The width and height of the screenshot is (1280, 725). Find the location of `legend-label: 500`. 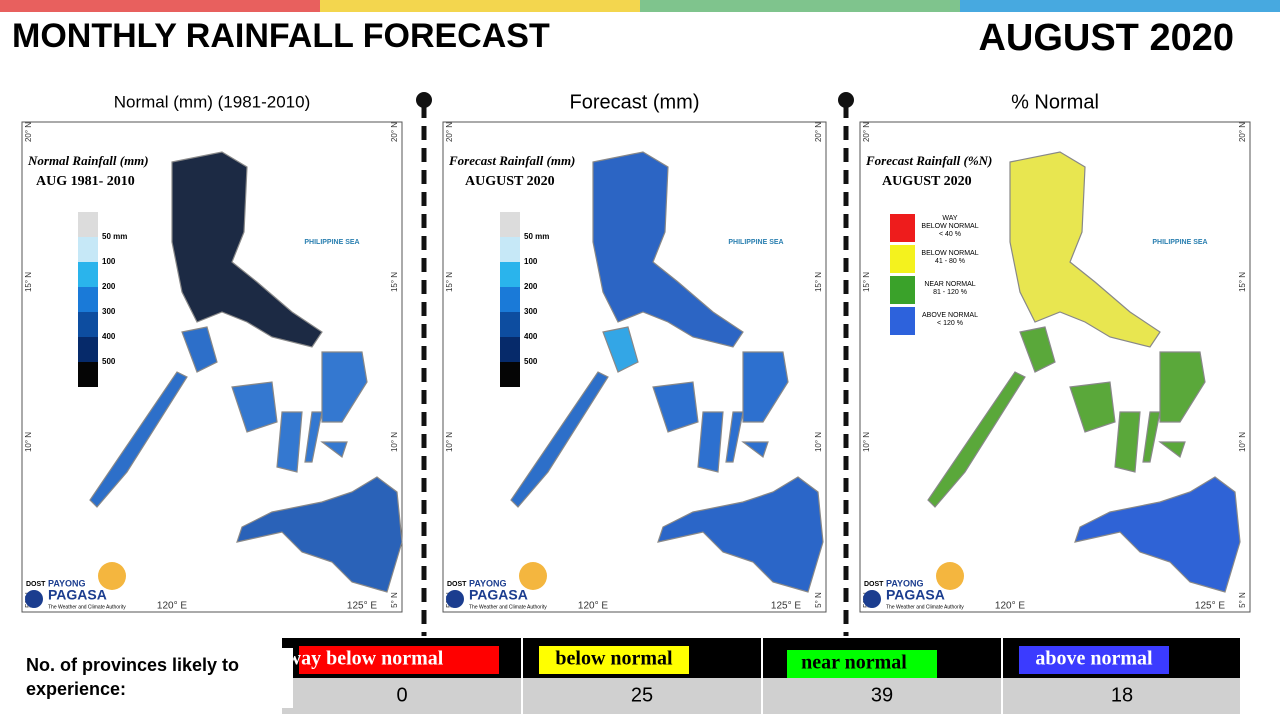

legend-label: 500 is located at coordinates (109, 361).